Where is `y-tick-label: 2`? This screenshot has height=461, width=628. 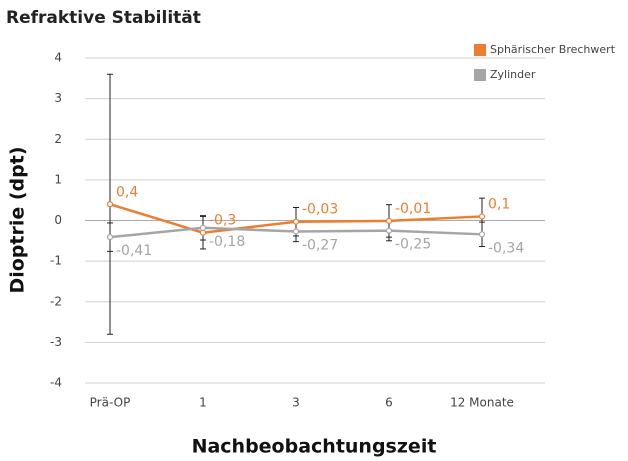 y-tick-label: 2 is located at coordinates (58, 139).